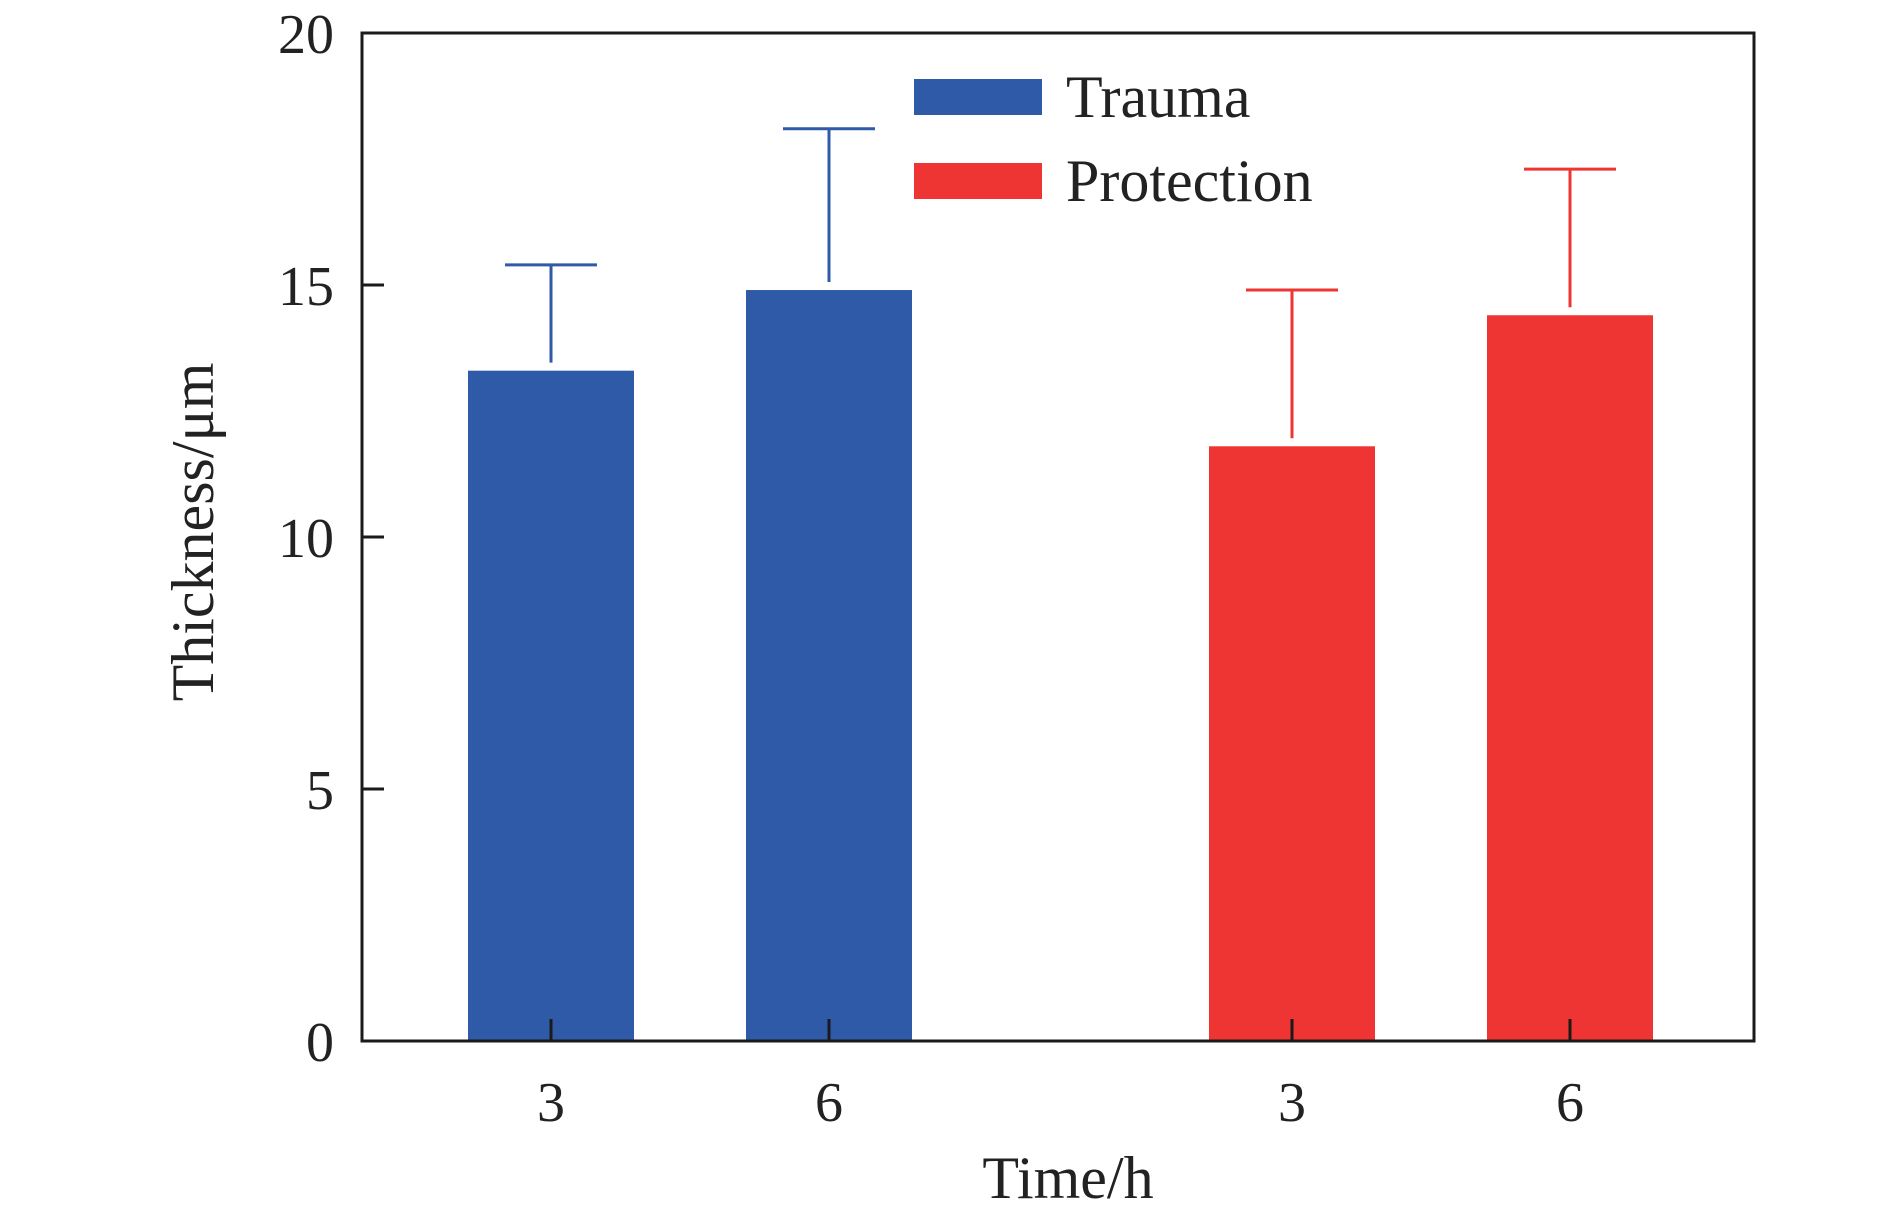 The height and width of the screenshot is (1227, 1890). What do you see at coordinates (306, 539) in the screenshot?
I see `y-tick-label: 10` at bounding box center [306, 539].